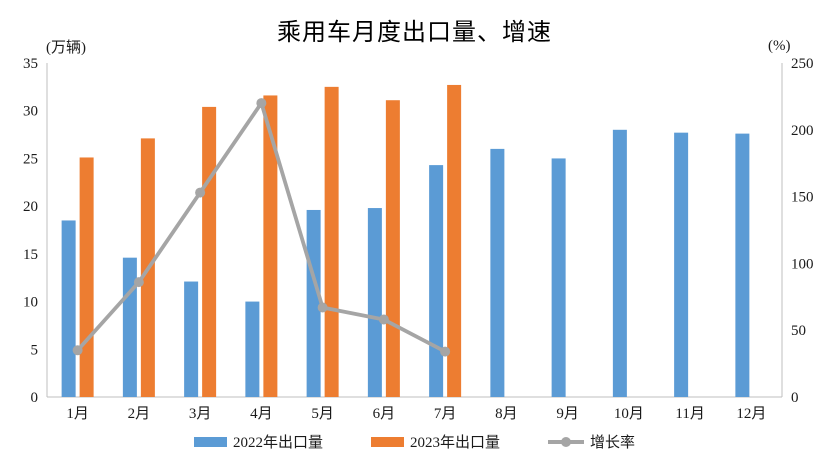  Describe the element at coordinates (30, 303) in the screenshot. I see `svg-text: 10` at that location.